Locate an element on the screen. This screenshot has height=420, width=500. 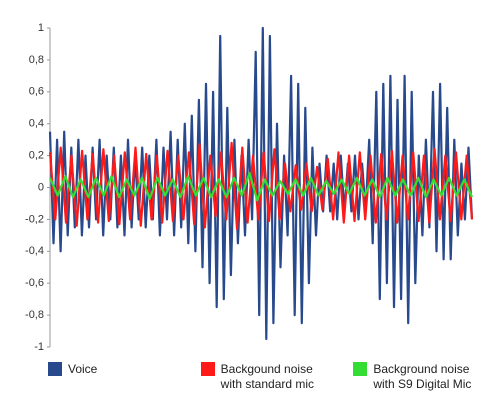
legend-item: Backgound noise with standard mic is located at coordinates (268, 377).